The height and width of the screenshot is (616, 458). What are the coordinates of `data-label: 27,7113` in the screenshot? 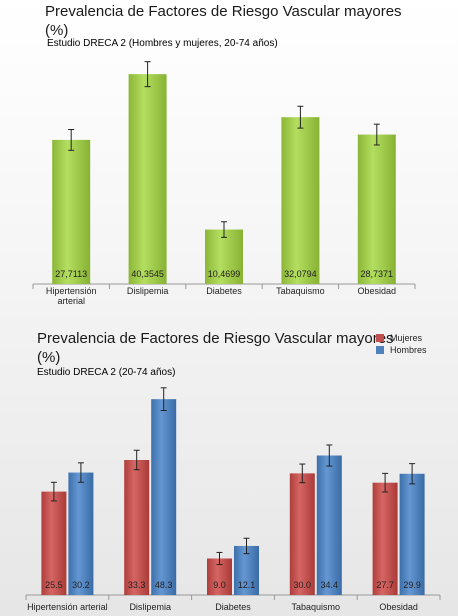 It's located at (71, 274).